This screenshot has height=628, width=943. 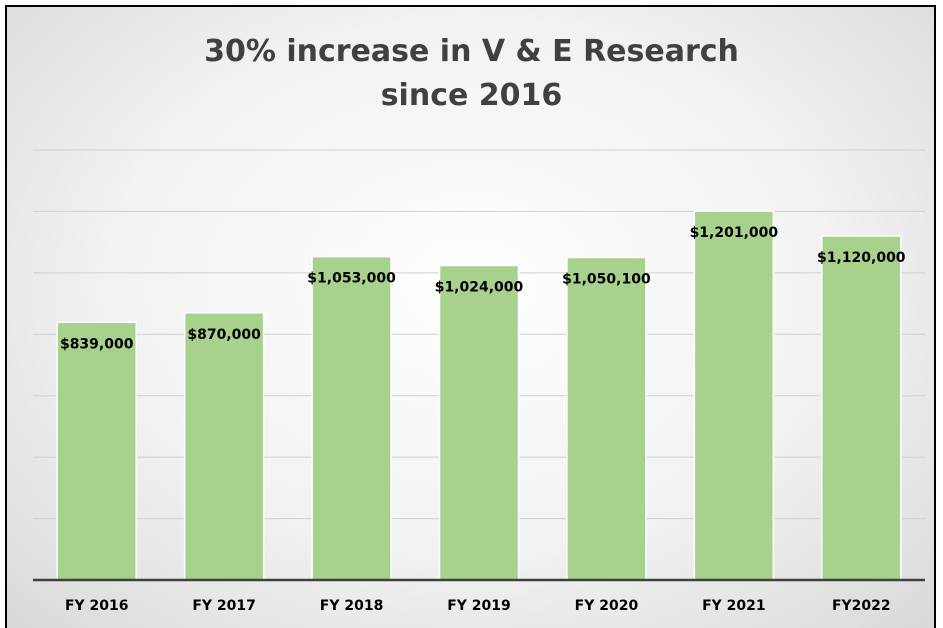 I want to click on value-label: $1,053,000, so click(x=351, y=279).